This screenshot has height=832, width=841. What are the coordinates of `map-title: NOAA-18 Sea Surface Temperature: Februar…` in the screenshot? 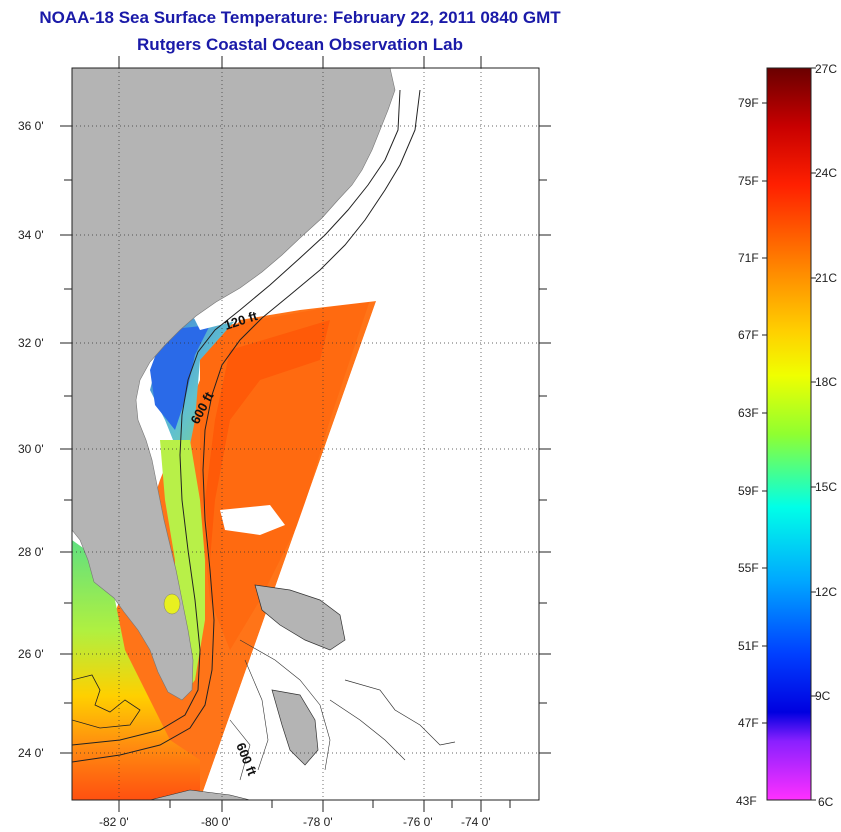 It's located at (300, 17).